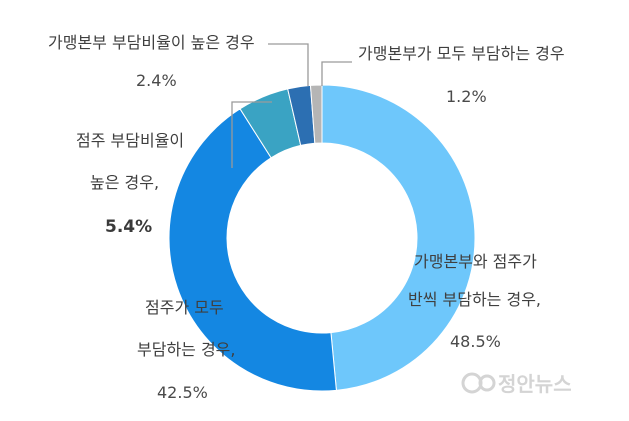 This screenshot has height=421, width=629. What do you see at coordinates (184, 307) in the screenshot?
I see `label-seg1-line1: 점주가 모두` at bounding box center [184, 307].